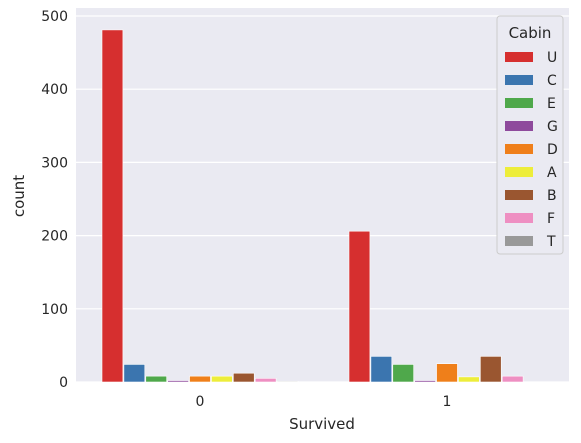 This screenshot has width=581, height=443. I want to click on y-tick-labels: 0 100 200 300 400 500, so click(54, 200).